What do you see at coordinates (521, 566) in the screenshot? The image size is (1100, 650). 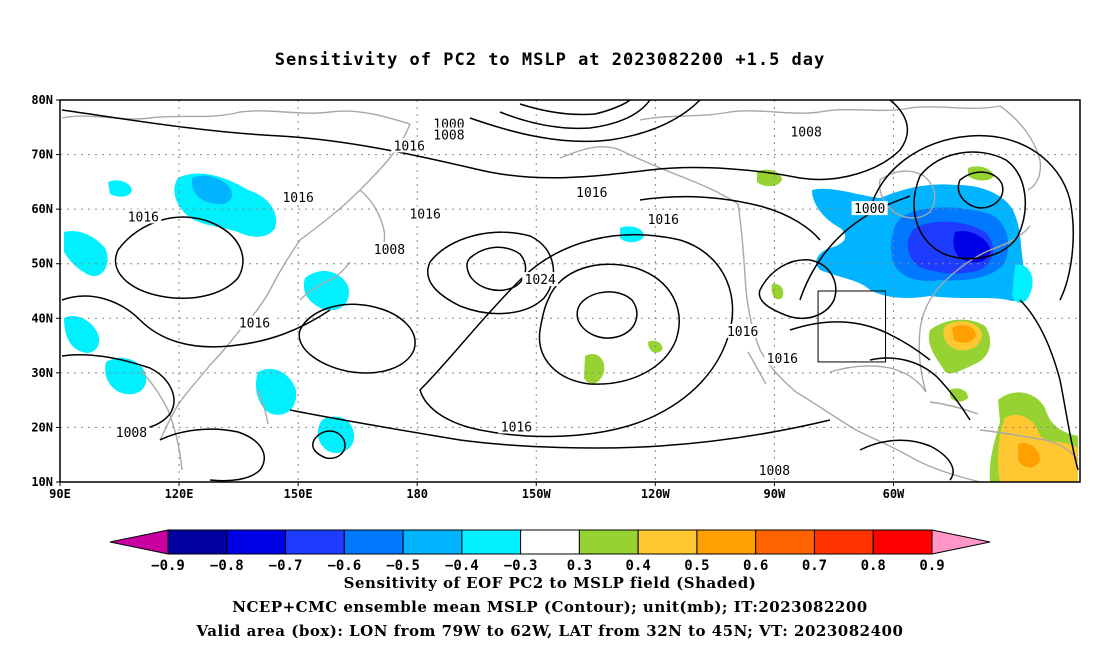 I see `colorbar-label: −0.3` at bounding box center [521, 566].